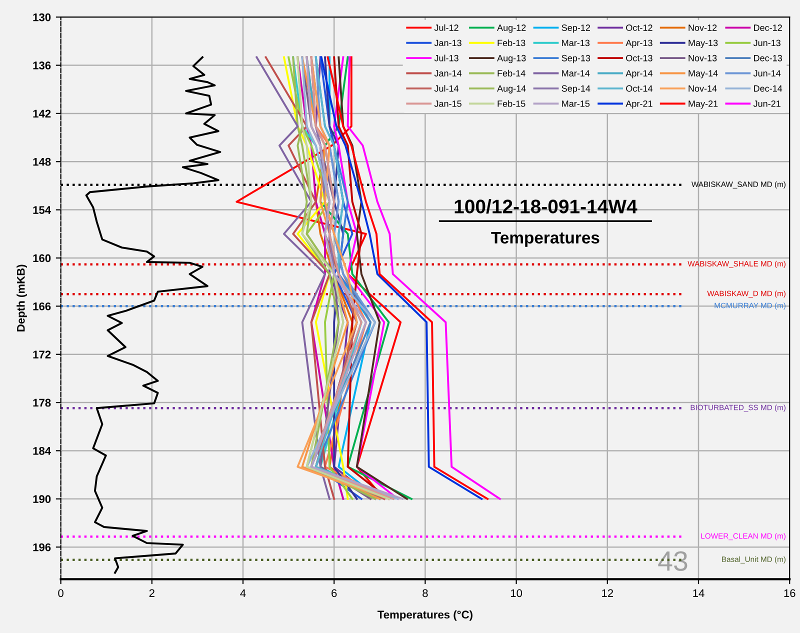 The image size is (800, 633). I want to click on legend-label: Mar-15, so click(576, 103).